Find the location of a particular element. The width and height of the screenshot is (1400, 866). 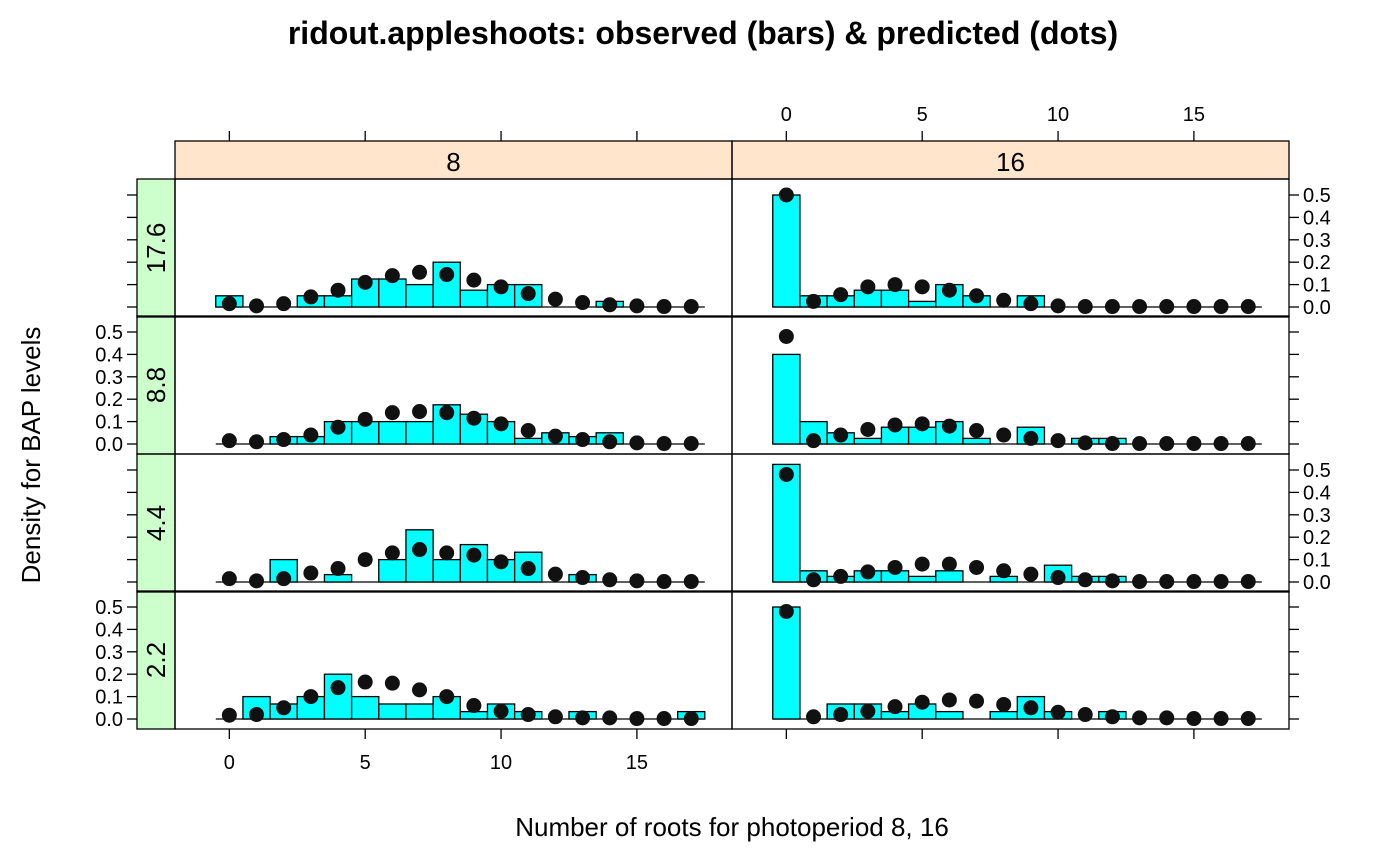

strip-top-label-8: 8 is located at coordinates (453, 162).